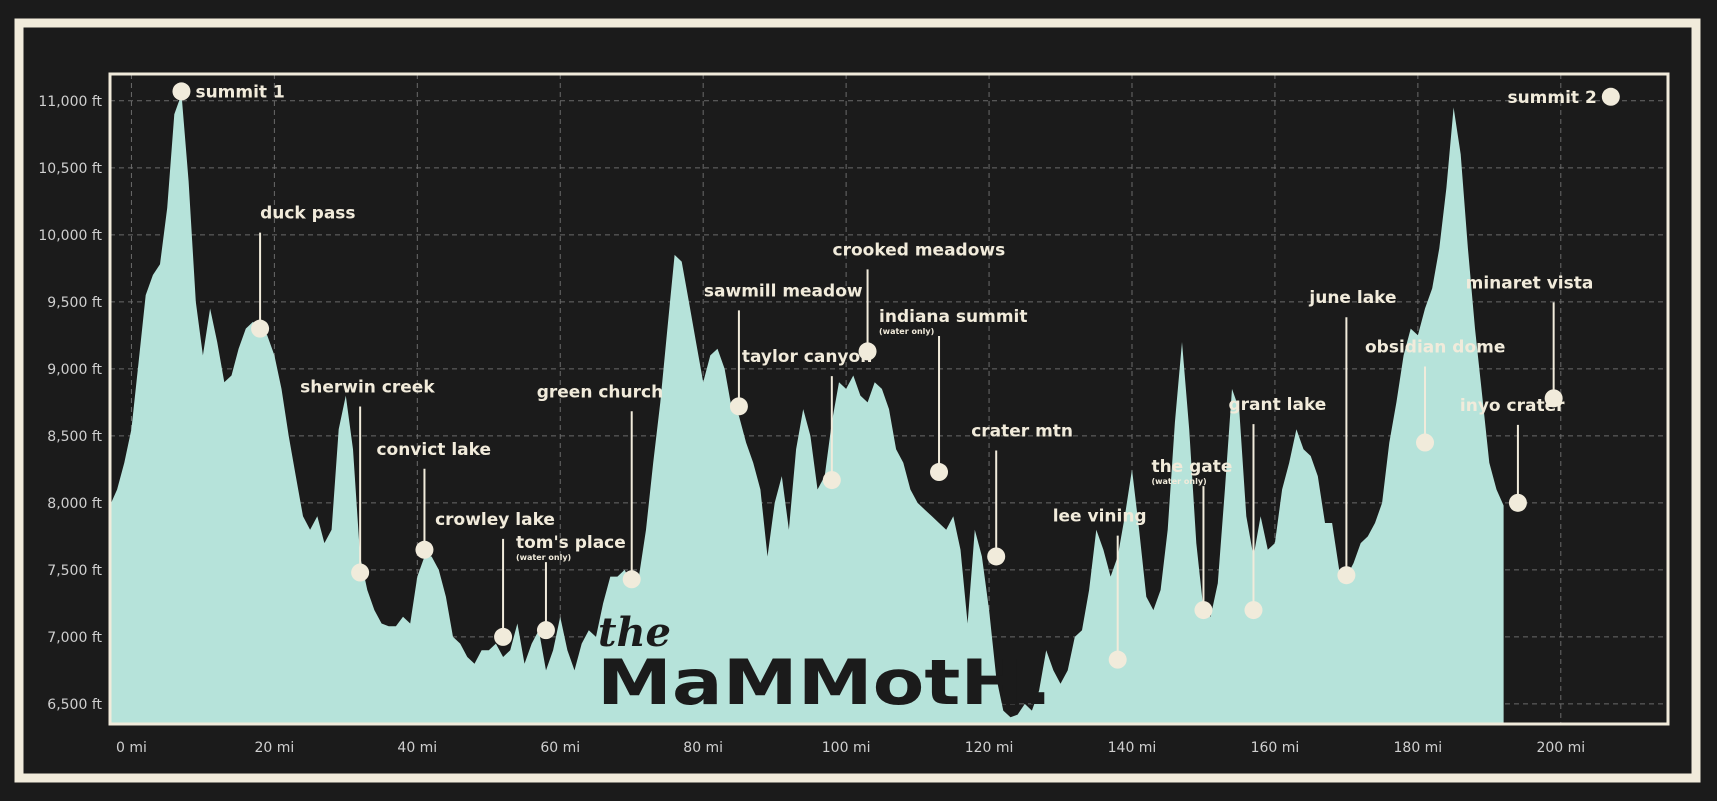 This screenshot has width=1717, height=801. Describe the element at coordinates (74, 571) in the screenshot. I see `y-tick-label: 7,500 ft` at that location.